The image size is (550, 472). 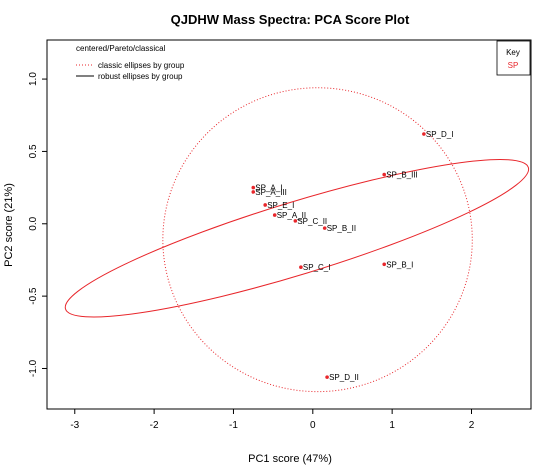 What do you see at coordinates (290, 459) in the screenshot?
I see `x-axis-label: PC1 score (47%)` at bounding box center [290, 459].